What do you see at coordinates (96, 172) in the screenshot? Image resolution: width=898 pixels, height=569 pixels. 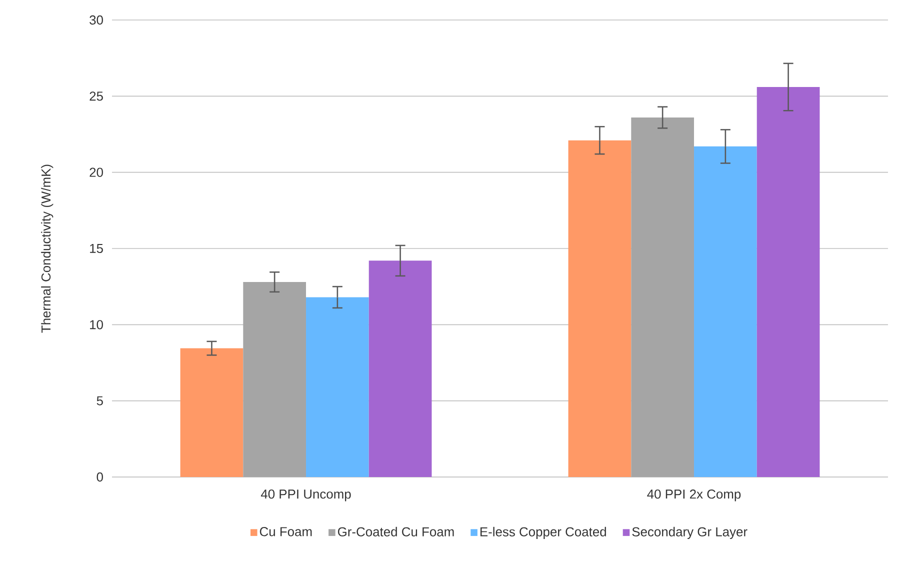 I see `y-tick-label: 20` at bounding box center [96, 172].